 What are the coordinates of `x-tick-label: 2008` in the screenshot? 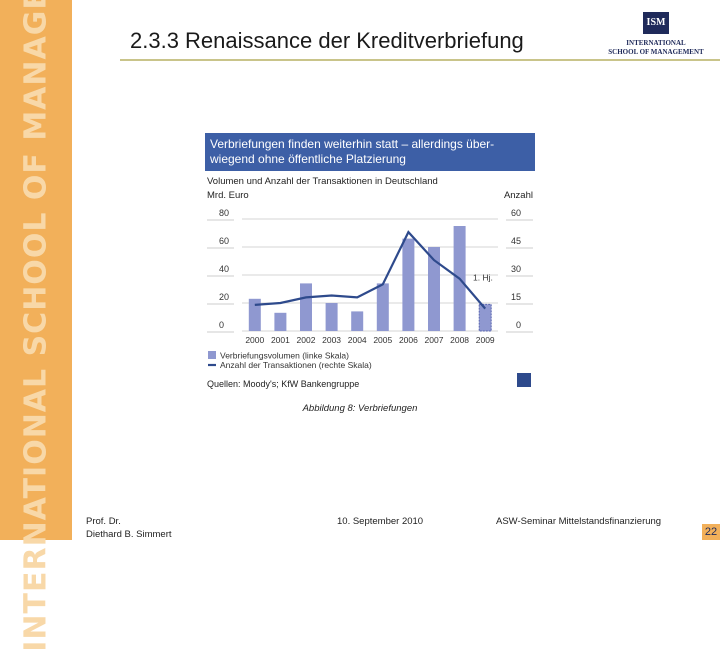 It's located at (459, 340).